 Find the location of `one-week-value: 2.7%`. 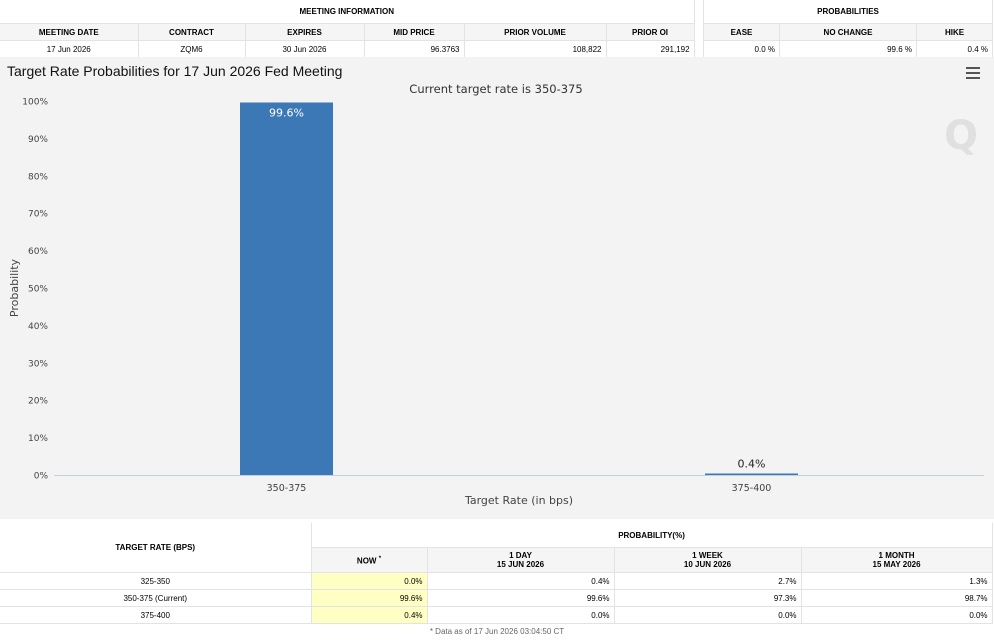

one-week-value: 2.7% is located at coordinates (708, 581).